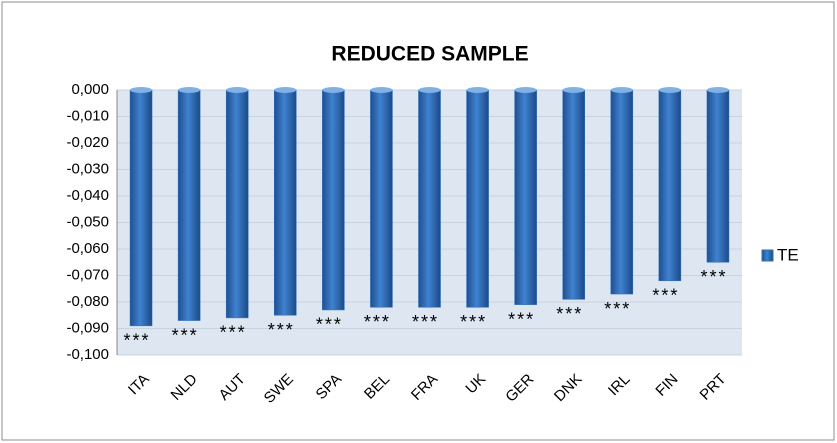  I want to click on chart-title: REDUCED SAMPLE, so click(429, 54).